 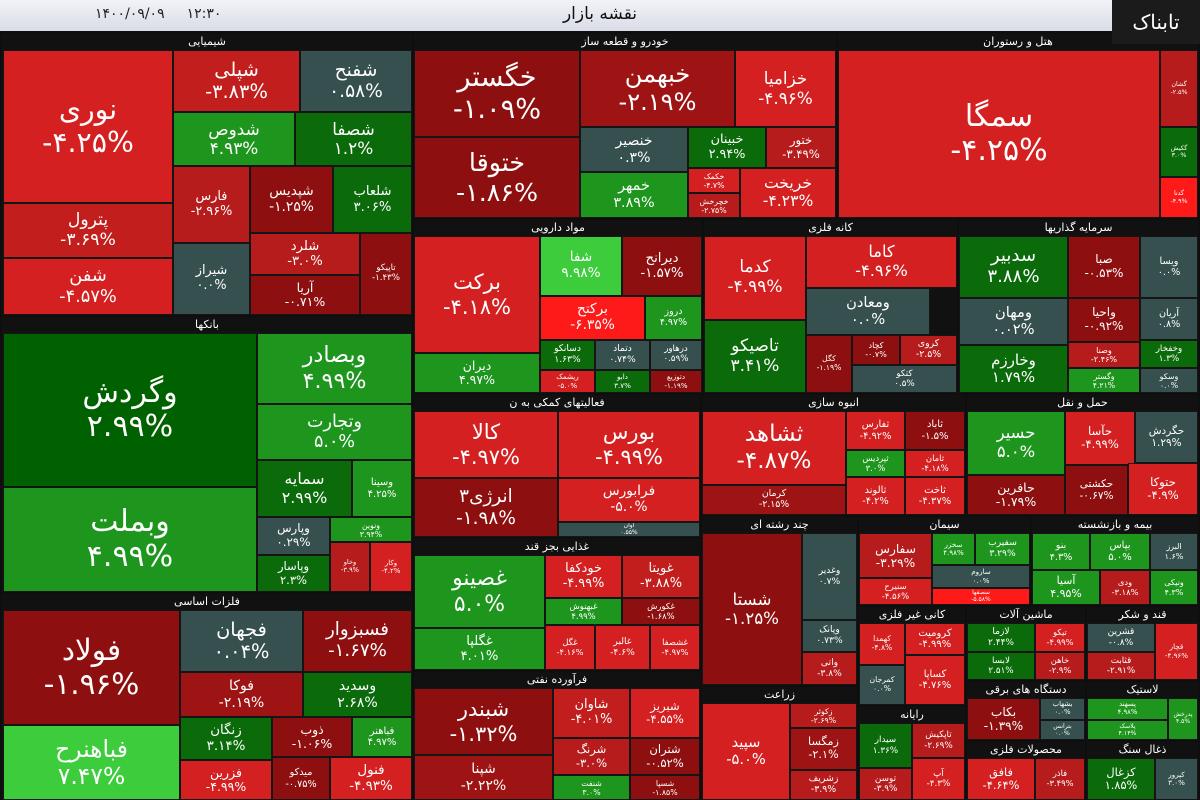 I want to click on stock-change: ۰.۰%, so click(x=981, y=580).